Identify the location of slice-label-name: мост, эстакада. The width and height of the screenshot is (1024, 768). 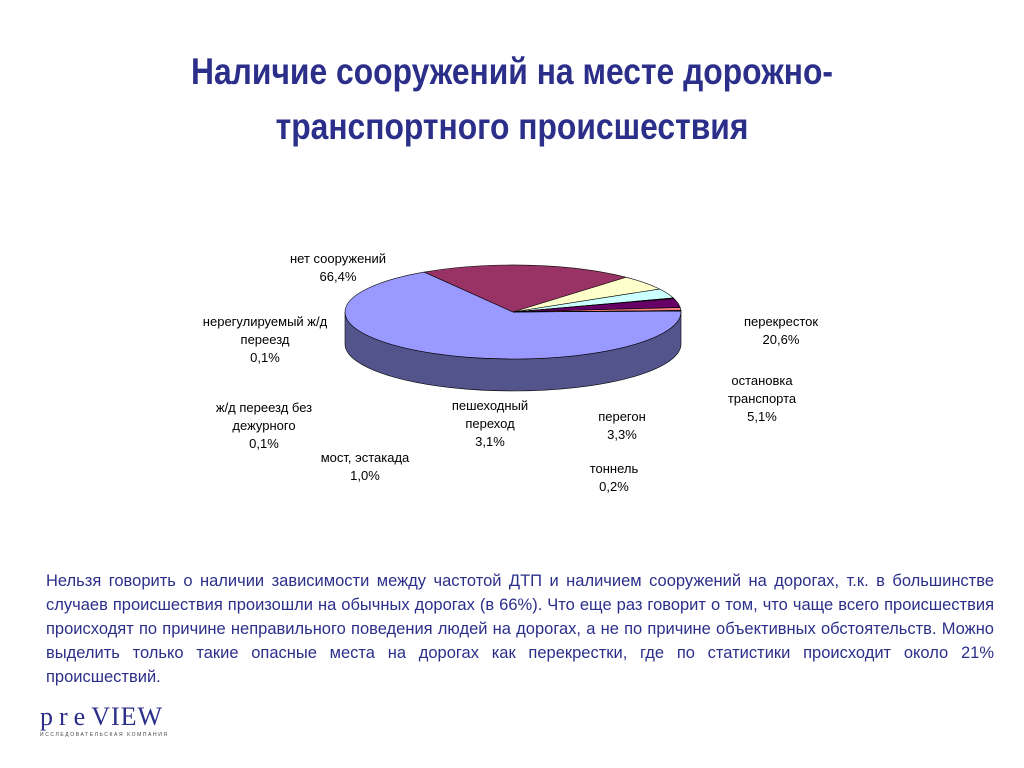
(365, 457).